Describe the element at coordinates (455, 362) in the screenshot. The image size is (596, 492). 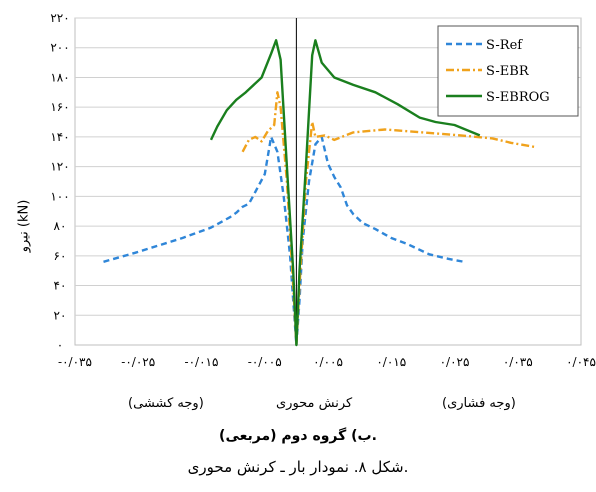
I see `x-tick-label: ۰/۰۲۵` at that location.